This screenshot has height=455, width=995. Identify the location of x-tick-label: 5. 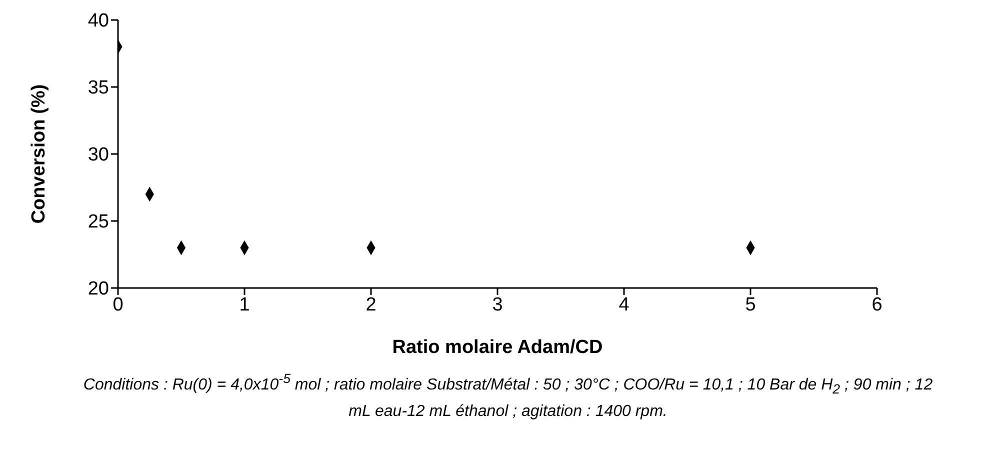
(750, 305).